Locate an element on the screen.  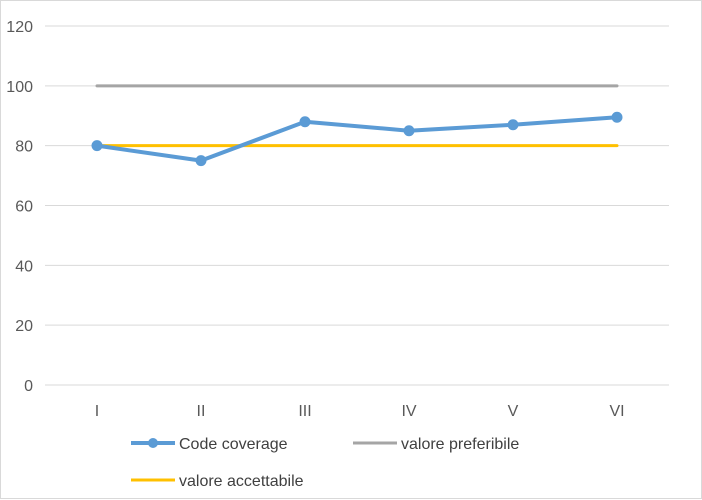
y-axis-tick-labels: 0 20 40 60 80 100 120 is located at coordinates (19, 207).